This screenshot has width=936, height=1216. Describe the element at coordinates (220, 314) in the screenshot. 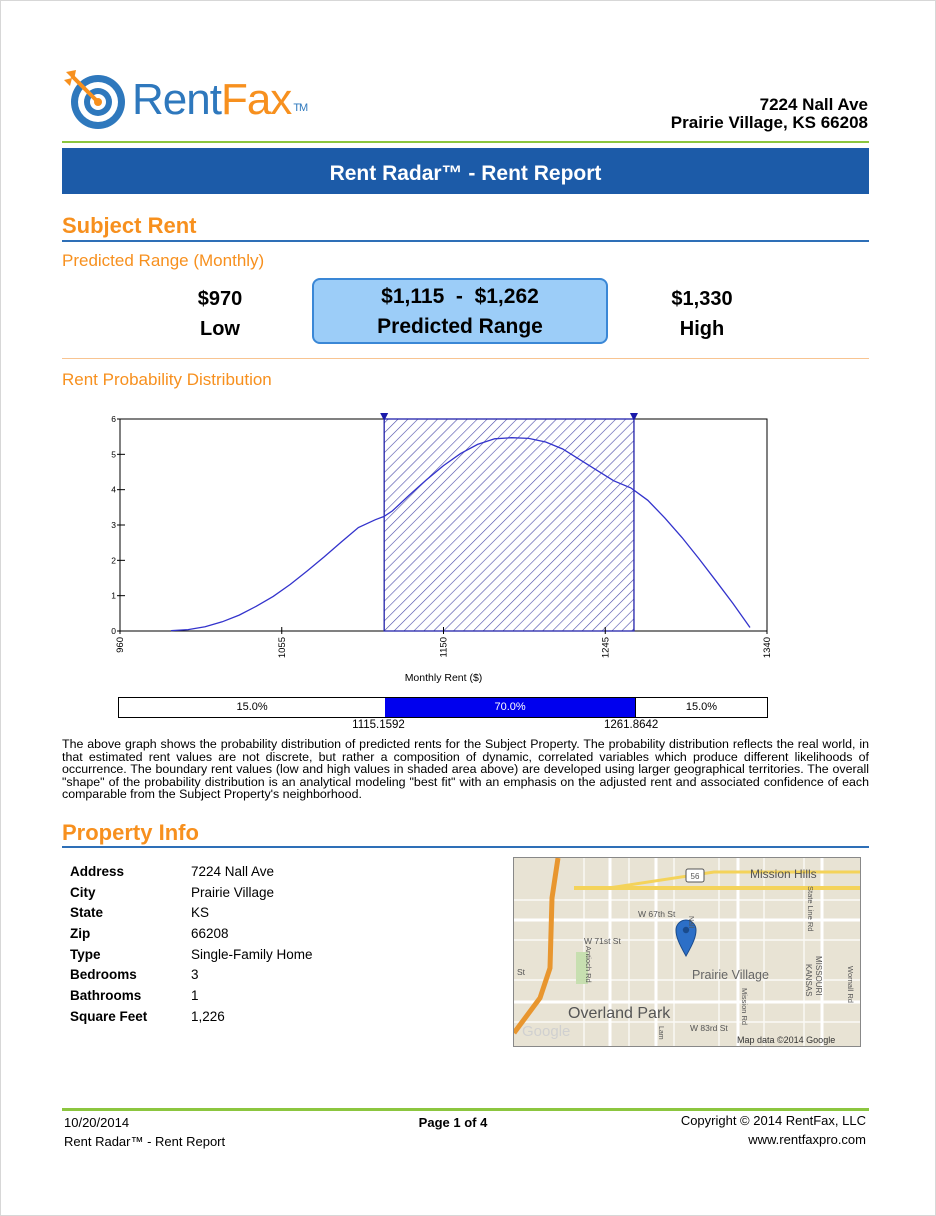

I see `low-rent: $970 Low` at that location.